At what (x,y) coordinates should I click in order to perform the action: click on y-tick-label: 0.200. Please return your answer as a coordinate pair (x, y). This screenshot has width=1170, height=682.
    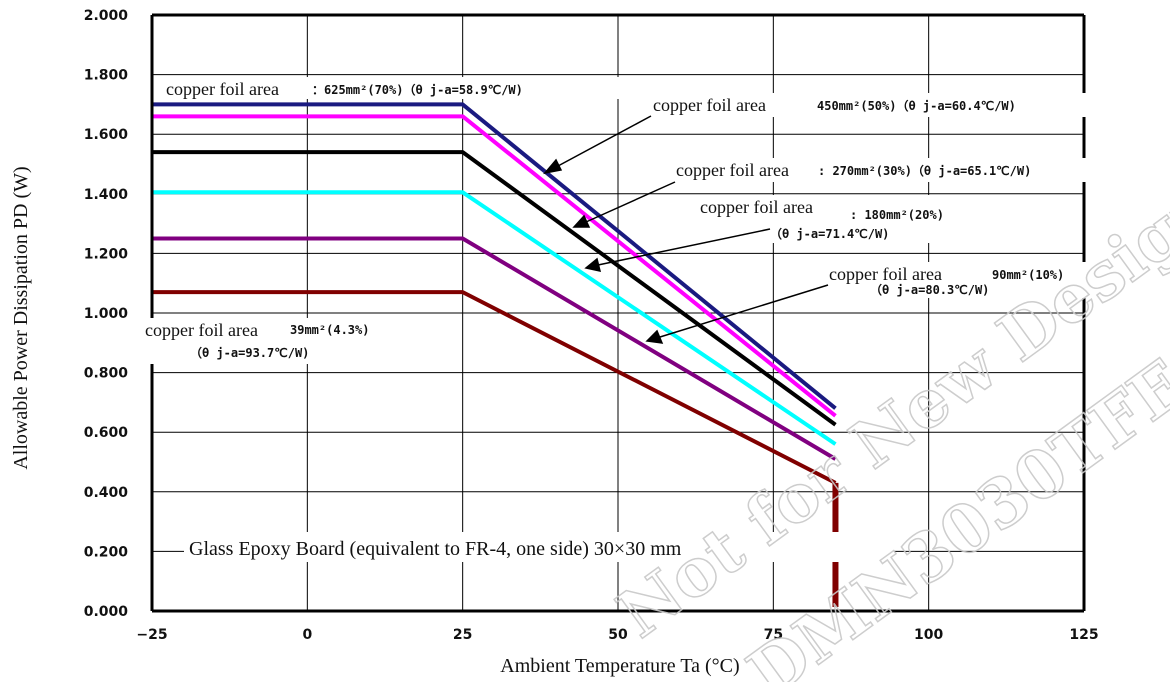
    Looking at the image, I should click on (106, 552).